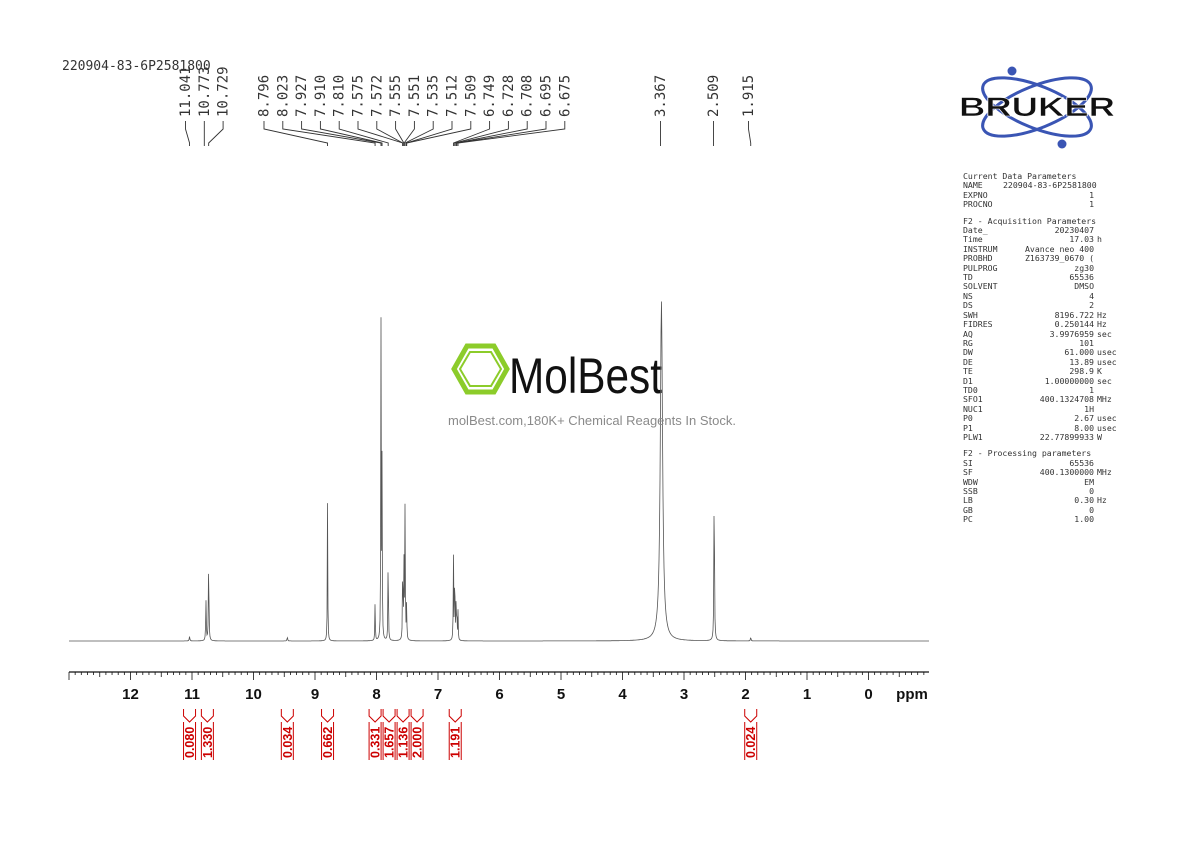 Image resolution: width=1190 pixels, height=842 pixels. Describe the element at coordinates (376, 742) in the screenshot. I see `integral-label: 0.331` at that location.